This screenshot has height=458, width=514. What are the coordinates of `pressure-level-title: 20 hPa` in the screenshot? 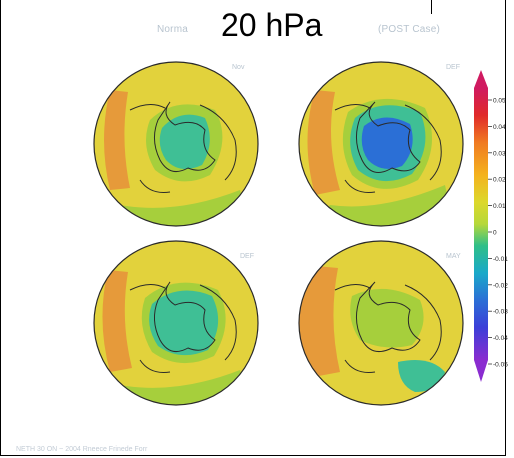 It's located at (272, 25).